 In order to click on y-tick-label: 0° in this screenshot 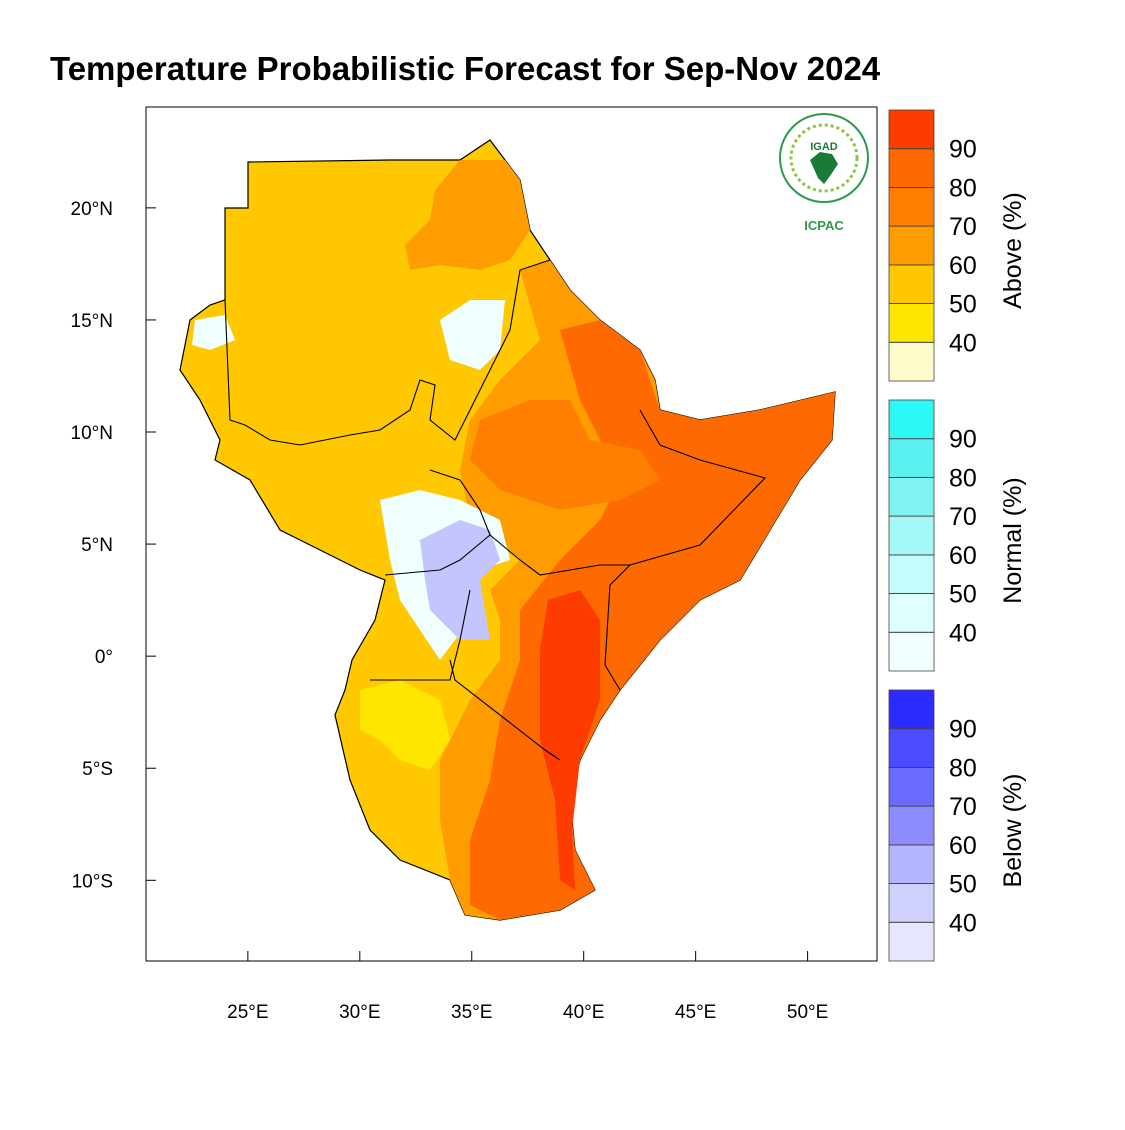, I will do `click(104, 657)`.